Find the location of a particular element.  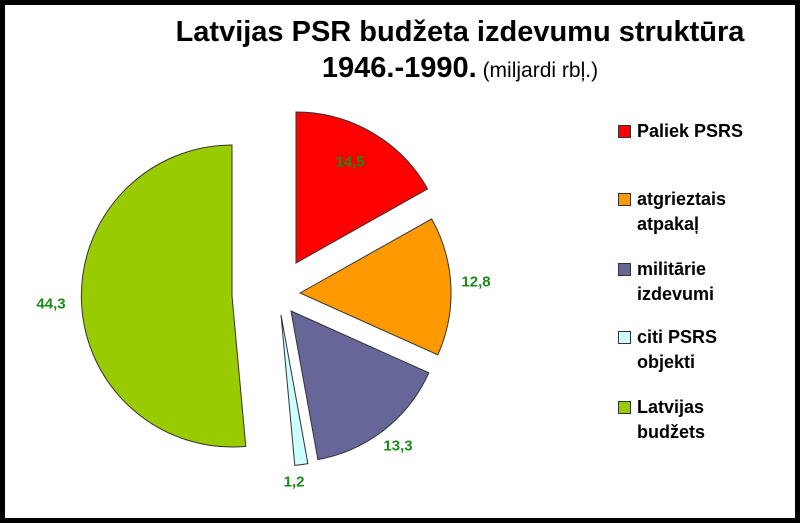

title-line2: 1946.-1990. (miljardi rbļ.) is located at coordinates (460, 69).